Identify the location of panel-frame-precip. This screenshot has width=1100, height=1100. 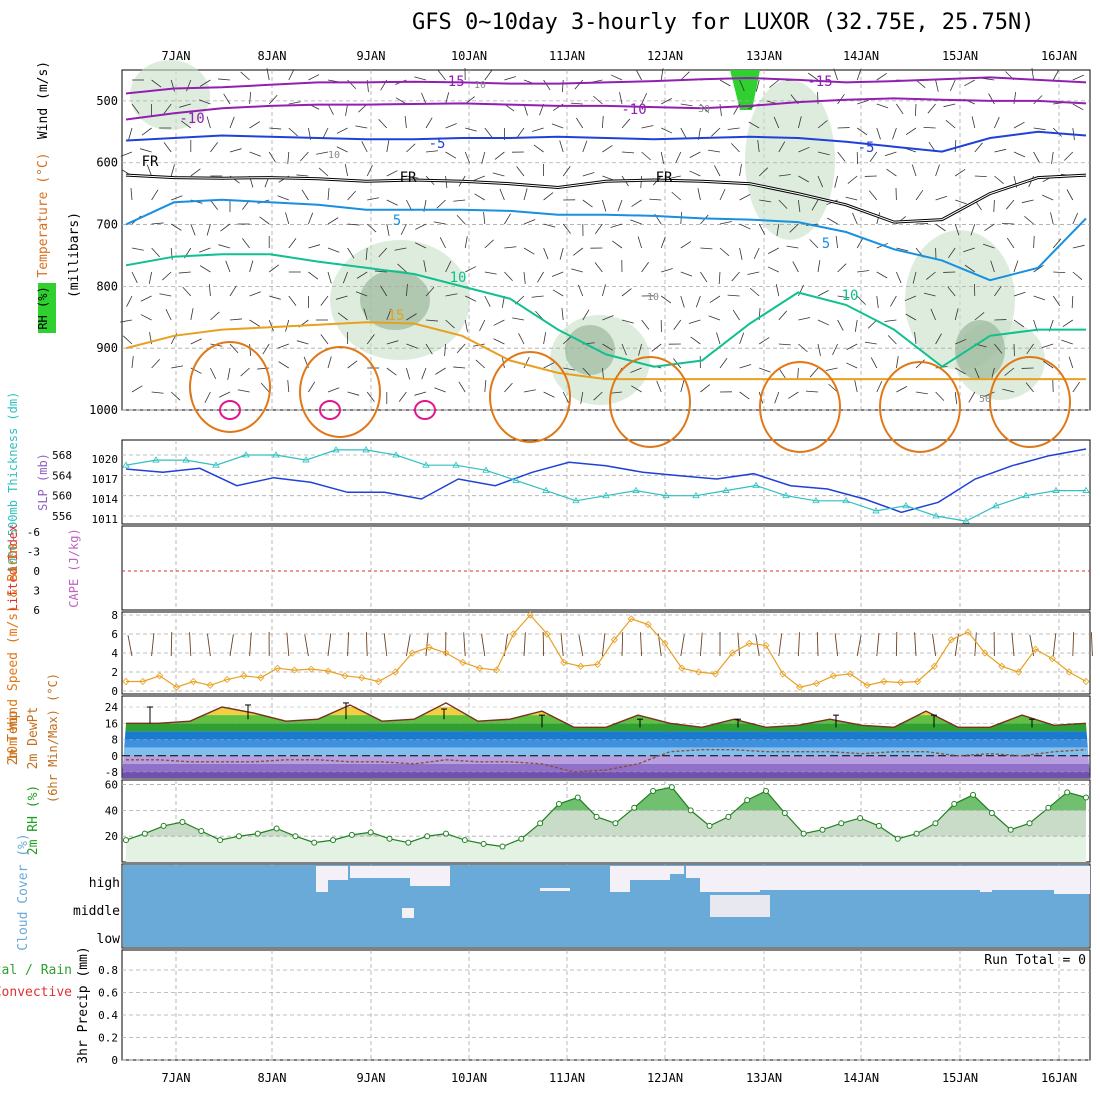
(606, 1005).